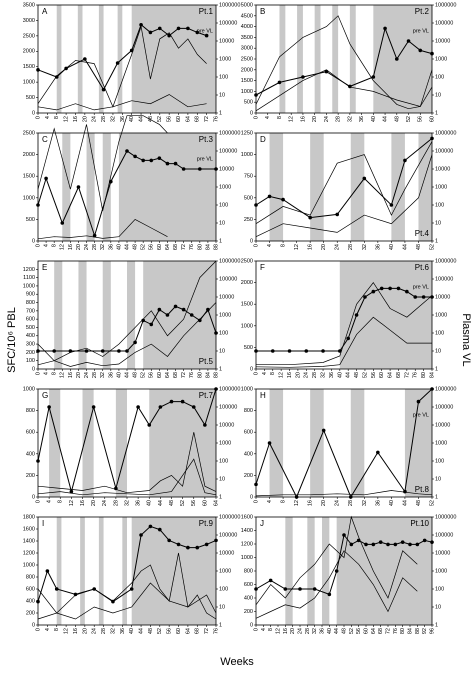 Image resolution: width=474 pixels, height=675 pixels. I want to click on x-tick-label: 68, so click(399, 375).